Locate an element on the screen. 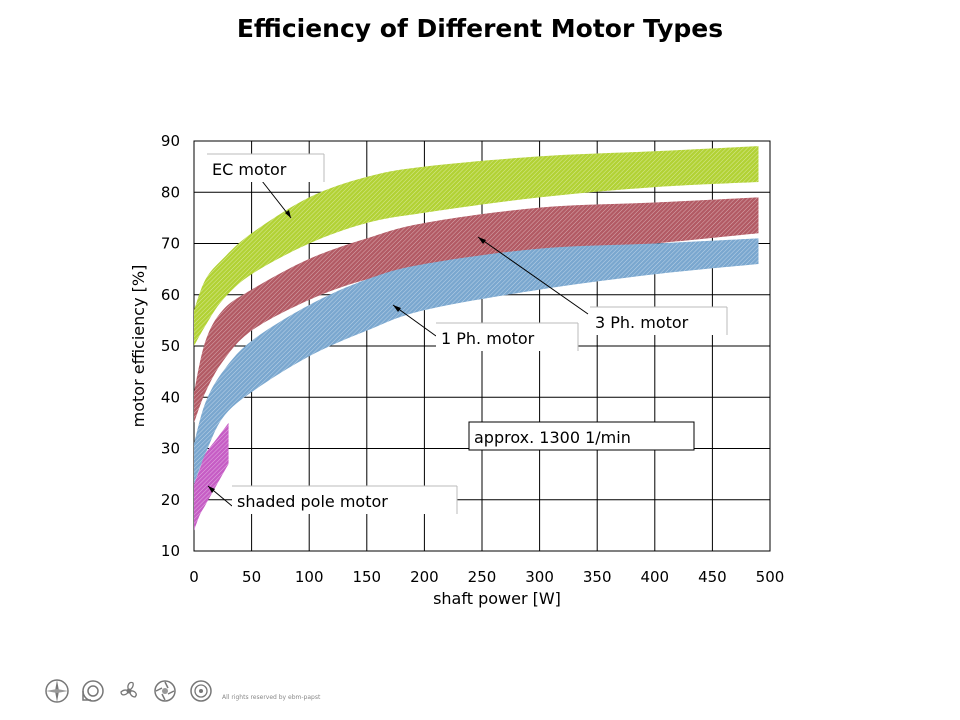  one-phase-motor-label-box is located at coordinates (507, 337).